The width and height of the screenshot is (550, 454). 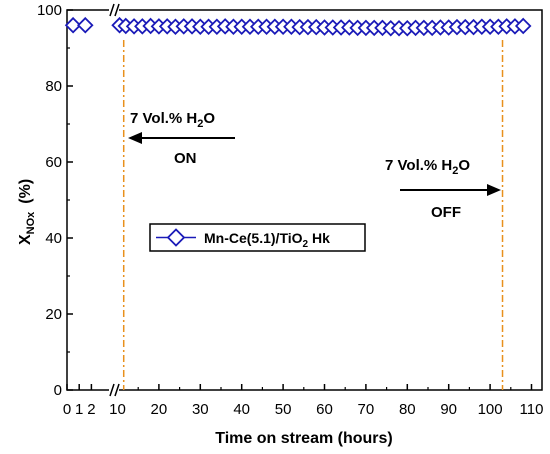 I want to click on x-axis-title: Time on stream (hours), so click(x=304, y=438).